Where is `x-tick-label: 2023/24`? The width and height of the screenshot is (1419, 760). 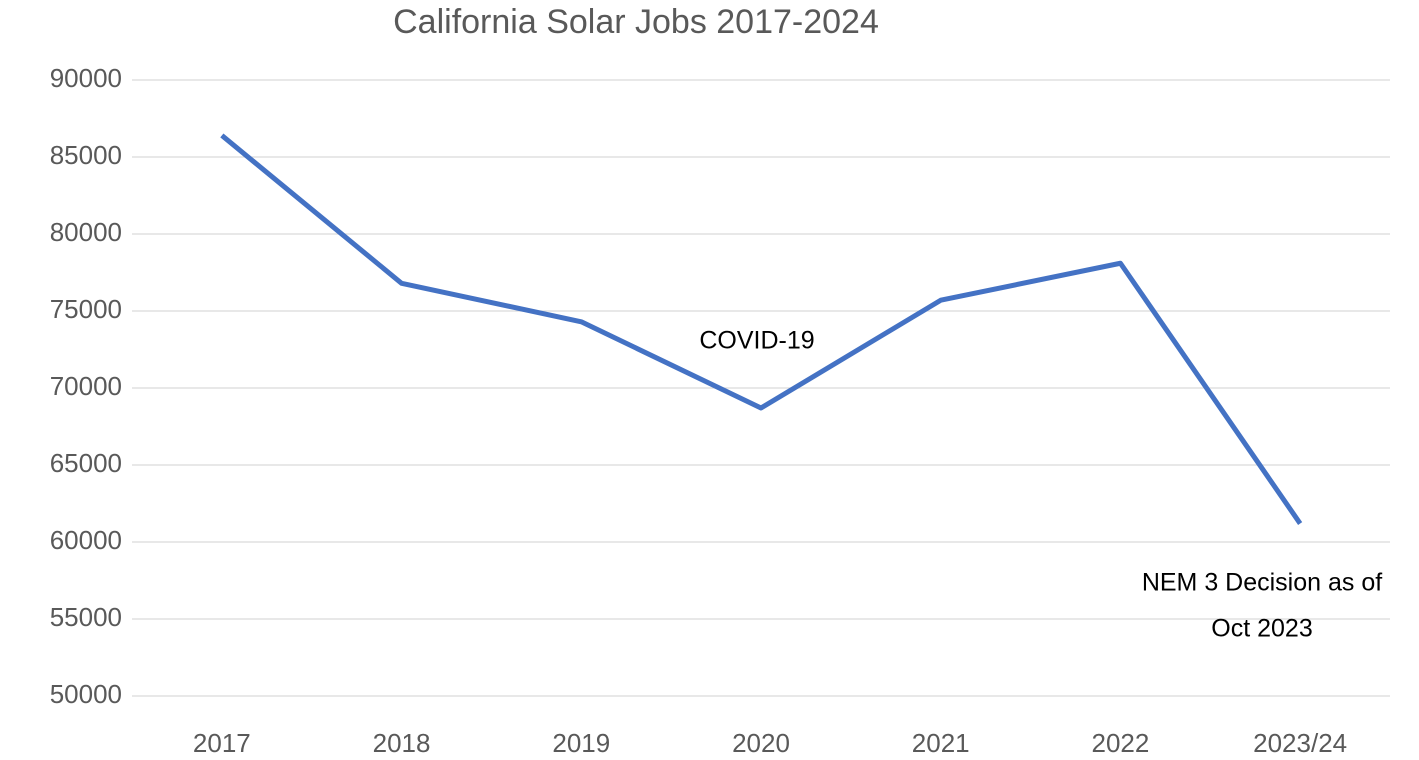
x-tick-label: 2023/24 is located at coordinates (1300, 743).